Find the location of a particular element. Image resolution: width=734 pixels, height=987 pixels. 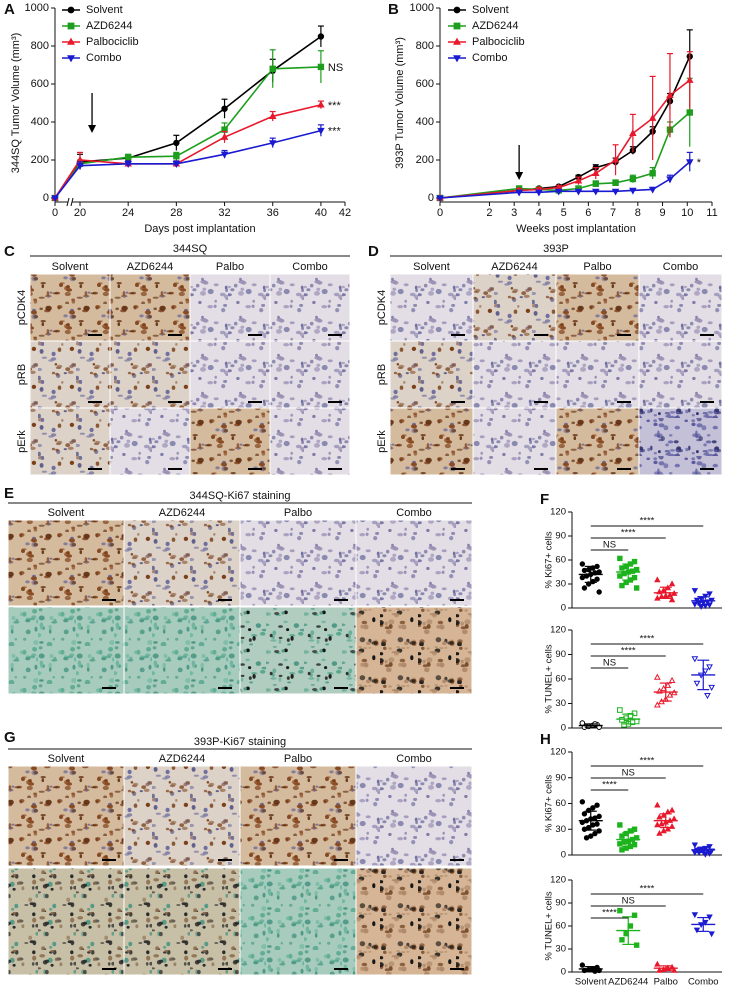

legend-label: AZD6244 is located at coordinates (495, 26).